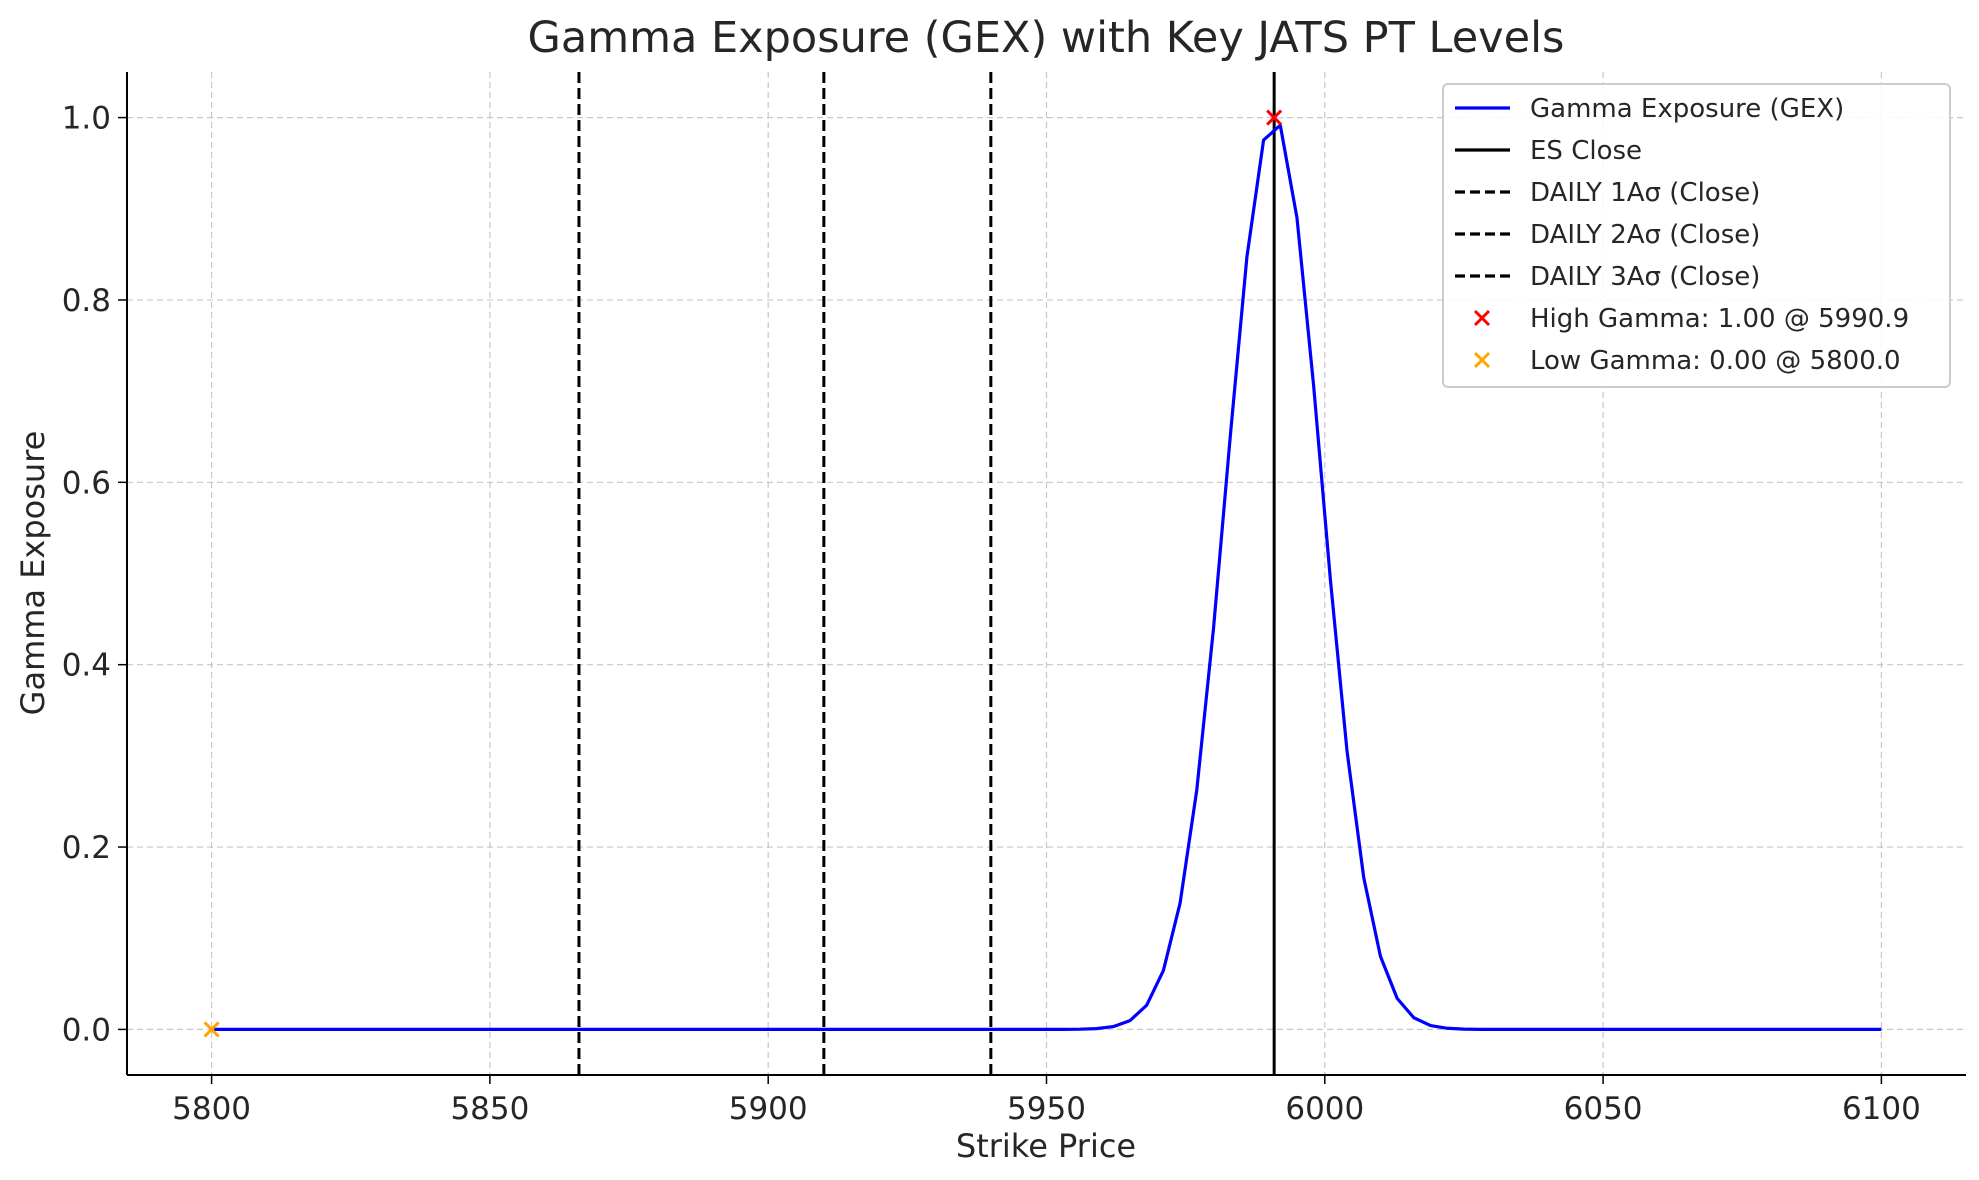 The width and height of the screenshot is (1979, 1180). What do you see at coordinates (211, 1109) in the screenshot?
I see `x-tick-label: 5800` at bounding box center [211, 1109].